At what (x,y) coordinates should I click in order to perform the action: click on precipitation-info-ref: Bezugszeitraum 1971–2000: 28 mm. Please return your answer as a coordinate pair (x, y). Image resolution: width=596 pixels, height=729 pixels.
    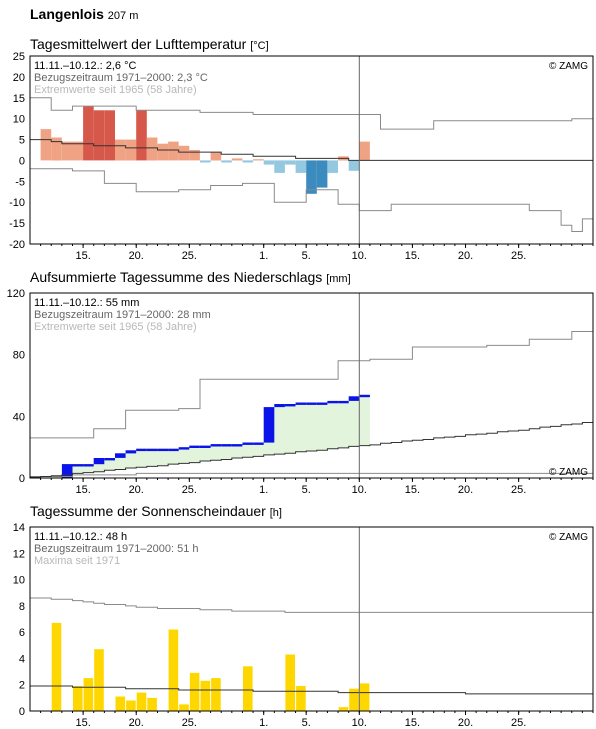
    Looking at the image, I should click on (122, 315).